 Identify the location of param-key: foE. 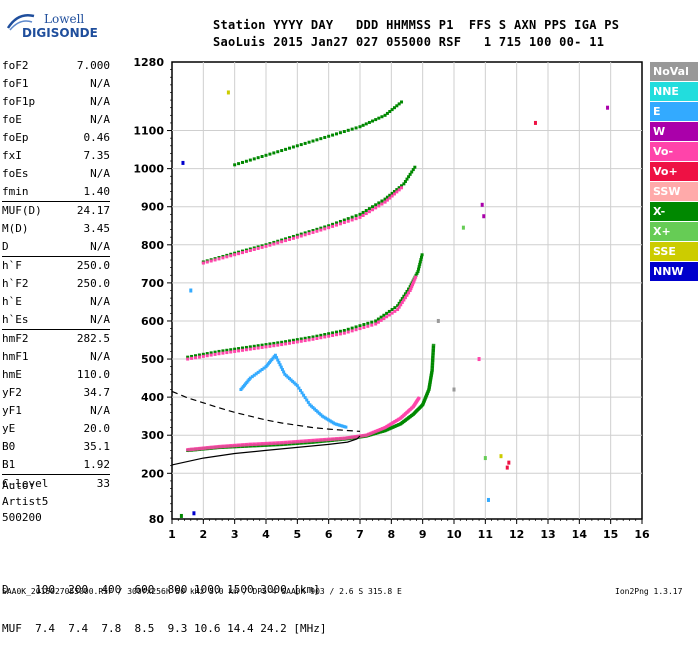
(12, 119).